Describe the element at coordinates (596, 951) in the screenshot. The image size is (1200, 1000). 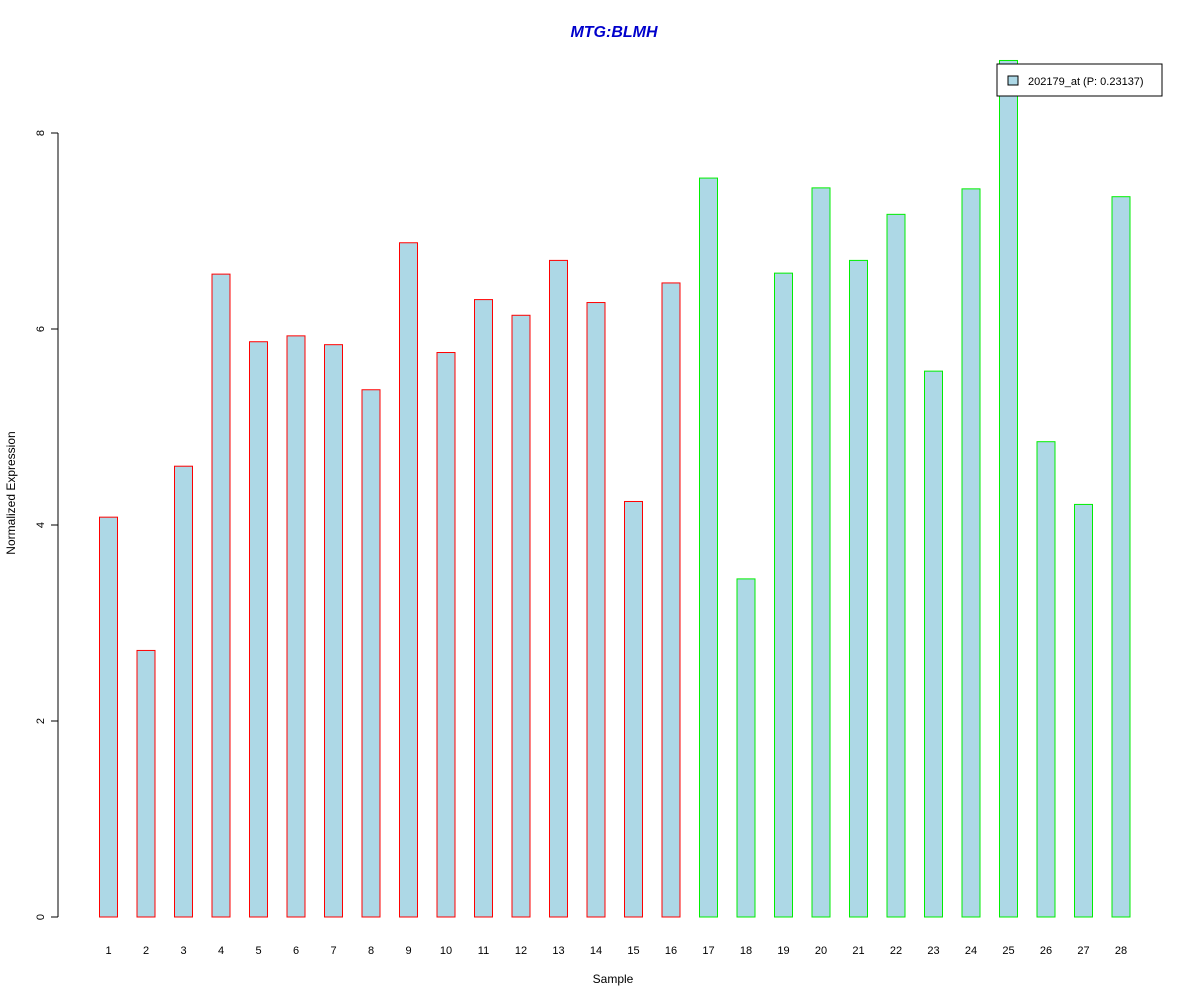
I see `x-tick-label: 14` at that location.